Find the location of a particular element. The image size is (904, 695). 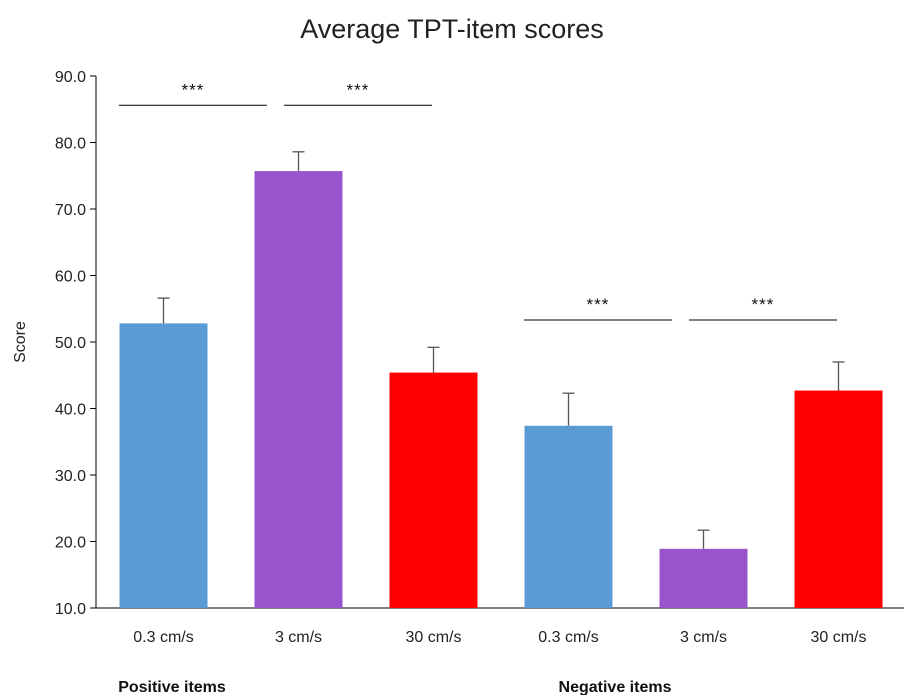

group-label: Negative items is located at coordinates (615, 687).